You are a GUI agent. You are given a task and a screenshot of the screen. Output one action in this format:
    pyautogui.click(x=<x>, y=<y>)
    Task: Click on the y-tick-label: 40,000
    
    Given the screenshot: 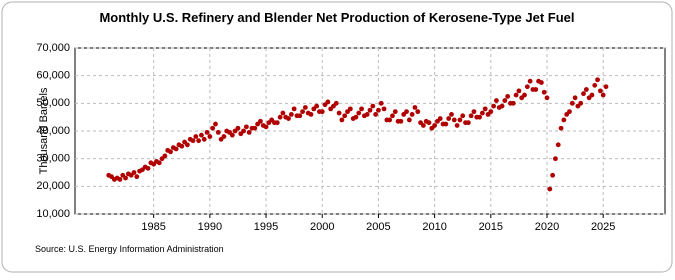 What is the action you would take?
    pyautogui.click(x=53, y=131)
    